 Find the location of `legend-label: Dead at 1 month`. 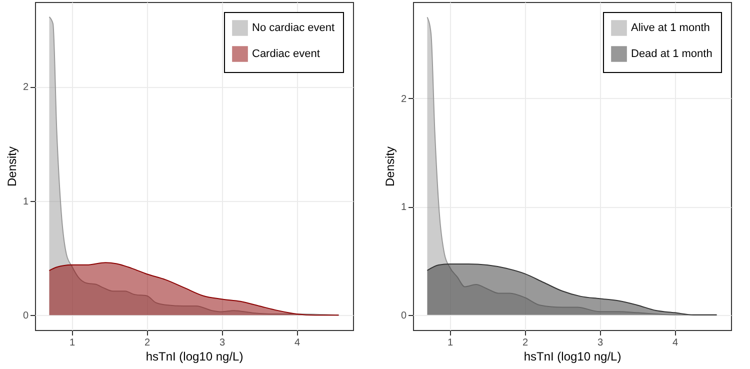

legend-label: Dead at 1 month is located at coordinates (671, 54).